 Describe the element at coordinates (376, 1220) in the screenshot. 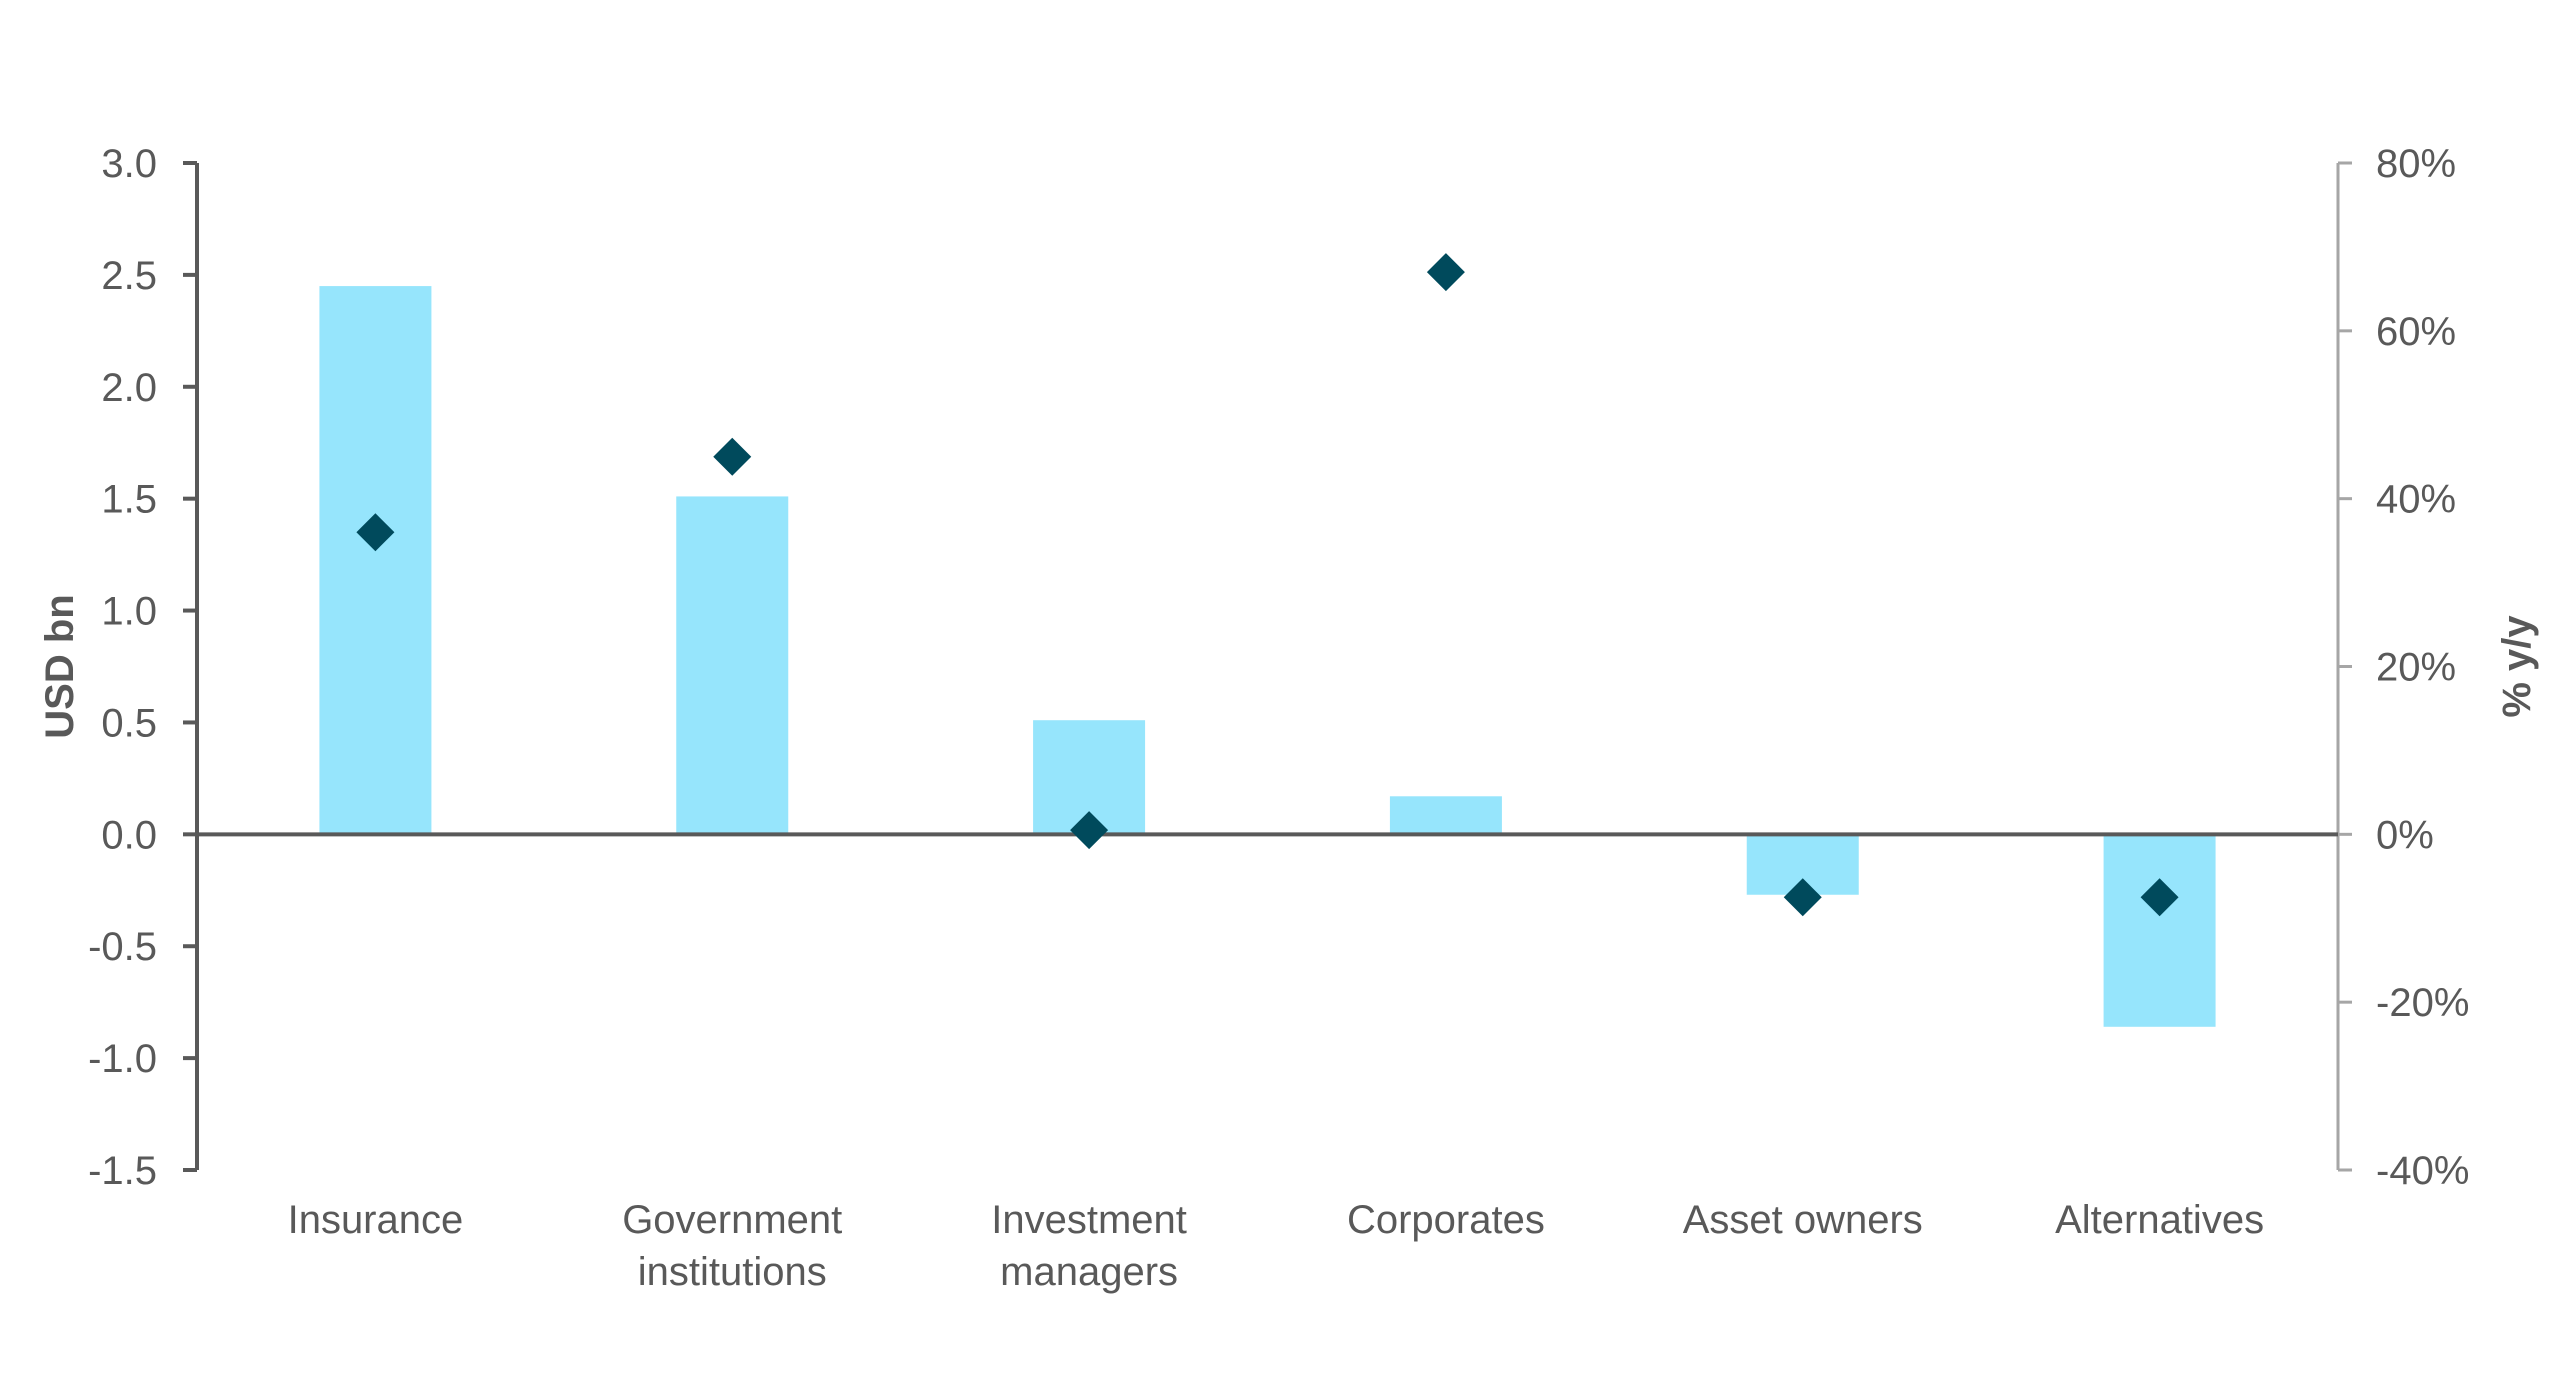

I see `category-label-0: Insurance` at that location.